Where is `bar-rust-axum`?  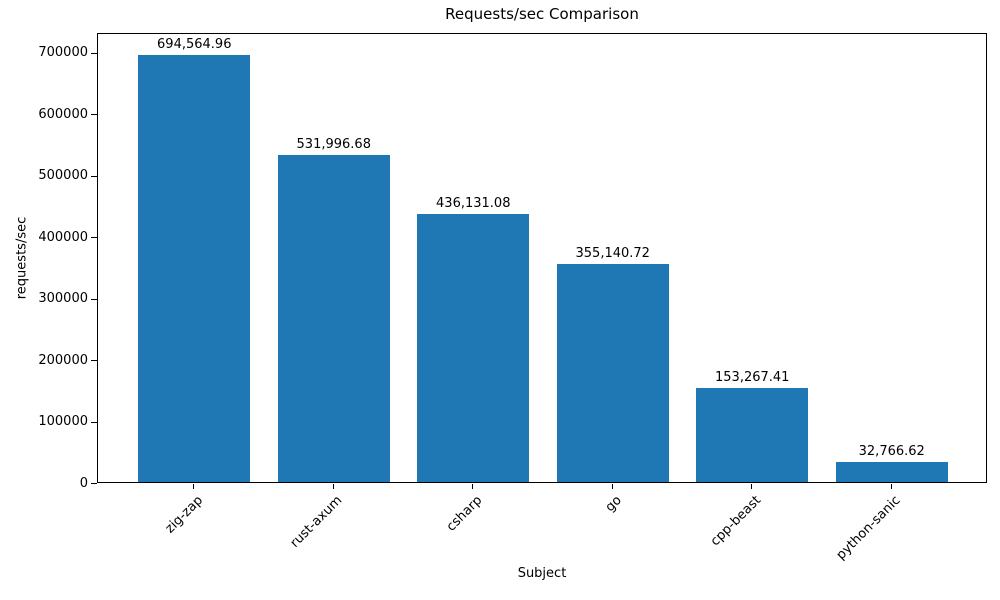
bar-rust-axum is located at coordinates (333, 318).